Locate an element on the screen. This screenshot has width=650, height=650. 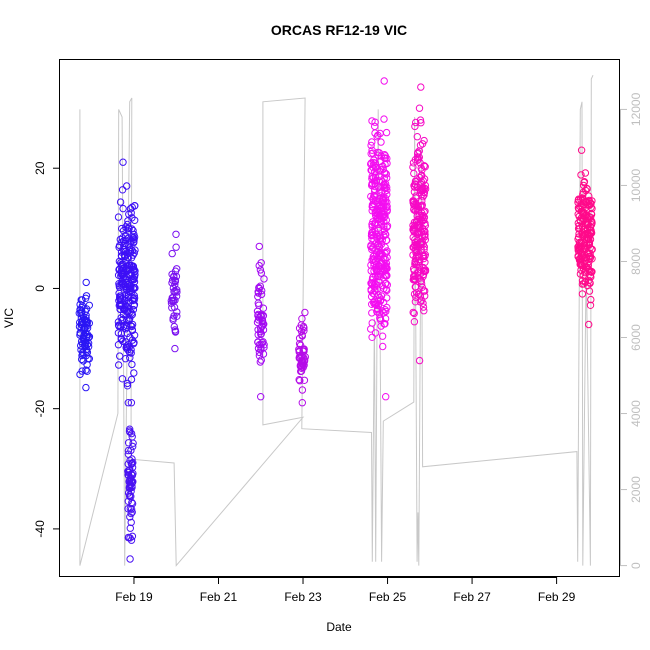
series-rf17 is located at coordinates (379, 239).